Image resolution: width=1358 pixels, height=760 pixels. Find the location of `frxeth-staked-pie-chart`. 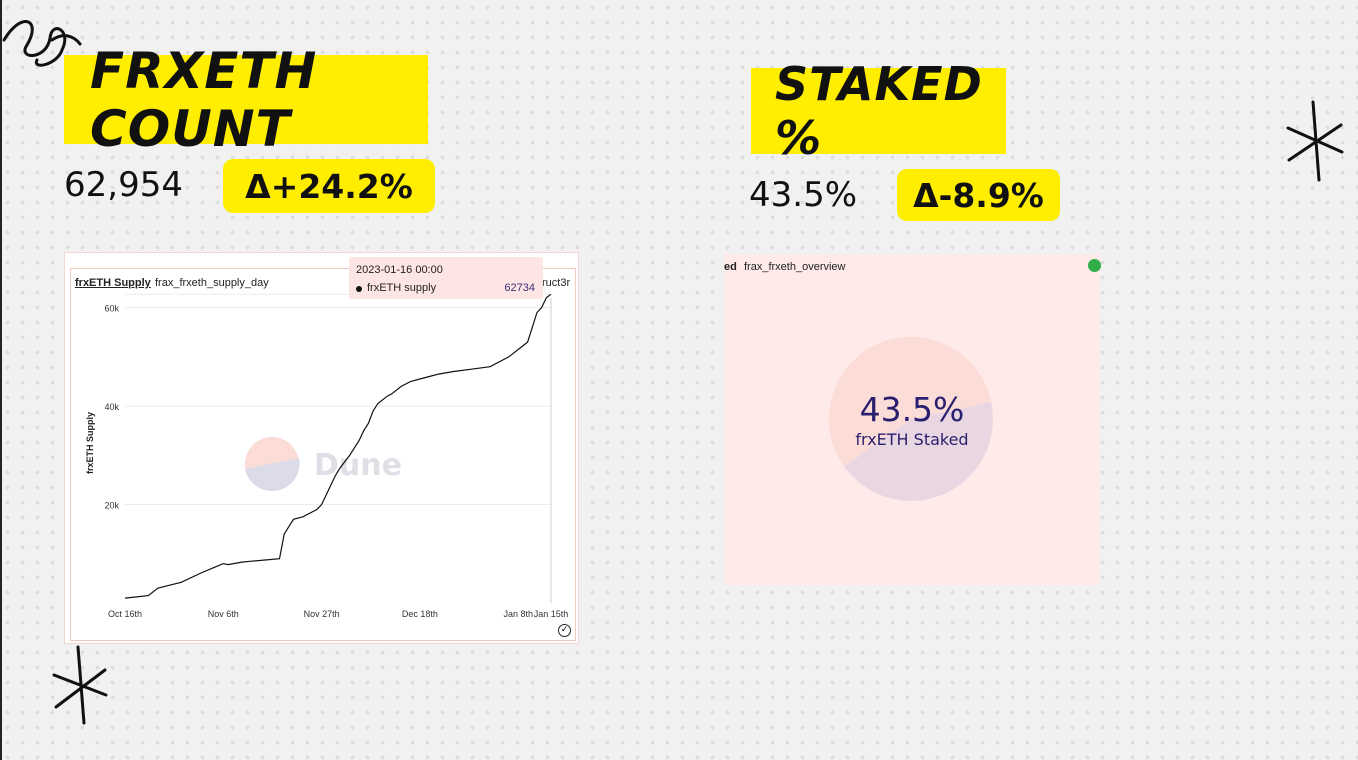

frxeth-staked-pie-chart is located at coordinates (912, 419).